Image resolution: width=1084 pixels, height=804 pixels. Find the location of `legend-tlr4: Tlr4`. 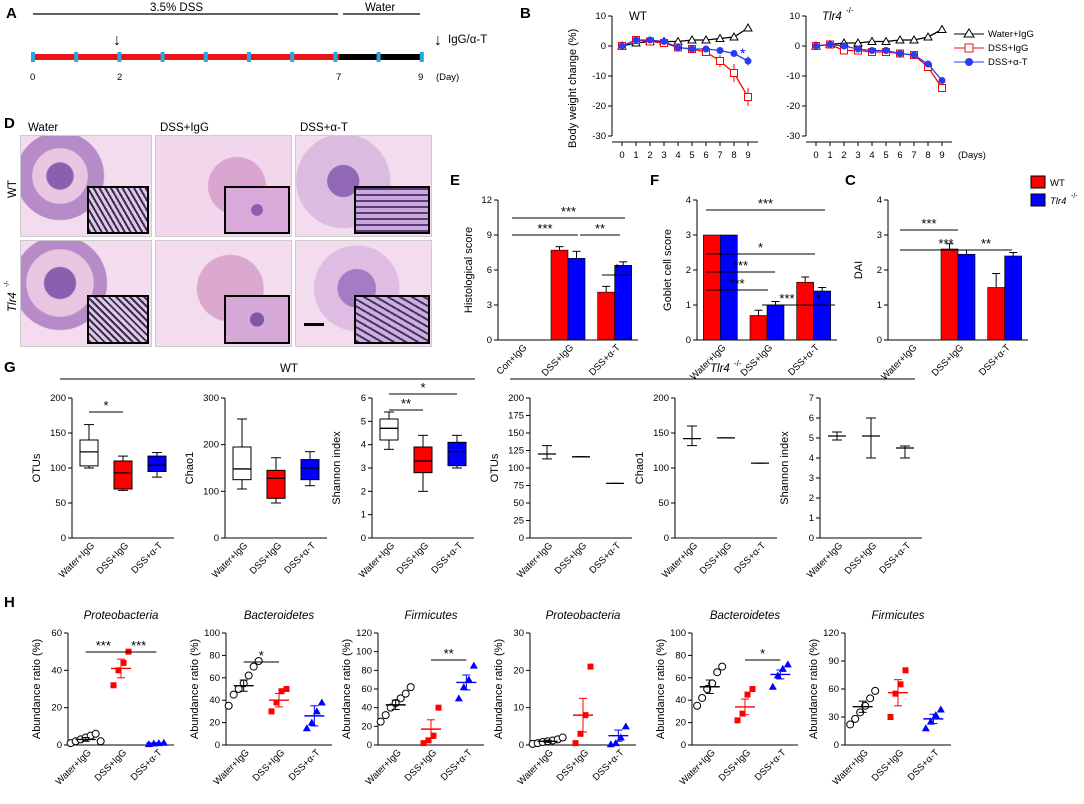

legend-tlr4: Tlr4 is located at coordinates (1058, 201).